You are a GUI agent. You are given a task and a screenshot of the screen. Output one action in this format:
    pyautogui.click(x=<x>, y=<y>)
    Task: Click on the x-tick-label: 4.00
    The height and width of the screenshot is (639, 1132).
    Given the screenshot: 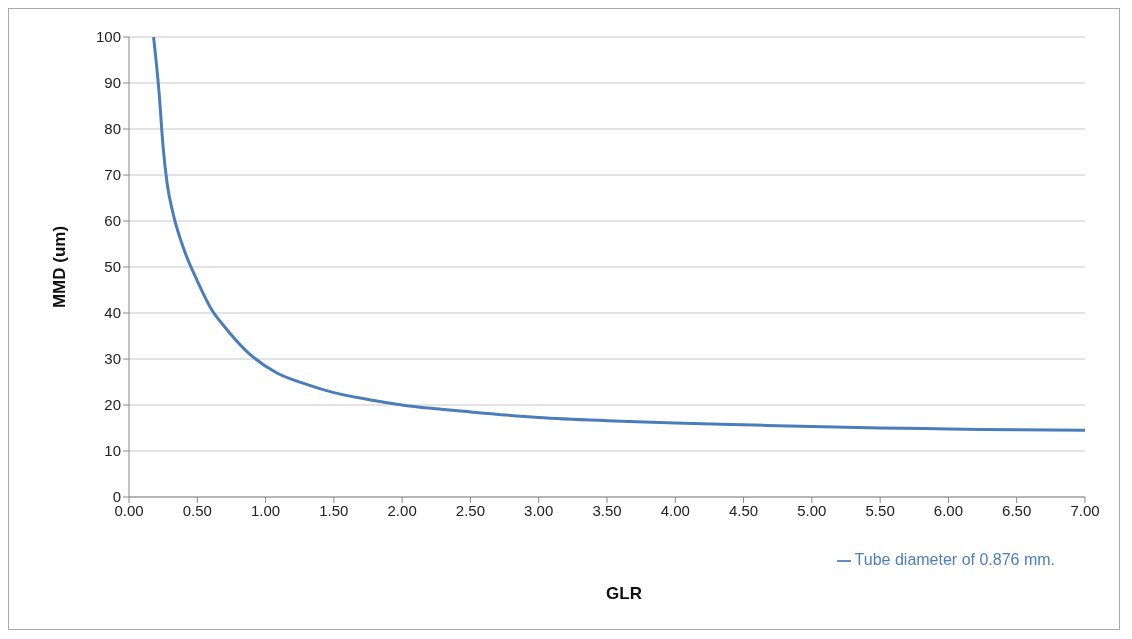 What is the action you would take?
    pyautogui.click(x=675, y=510)
    